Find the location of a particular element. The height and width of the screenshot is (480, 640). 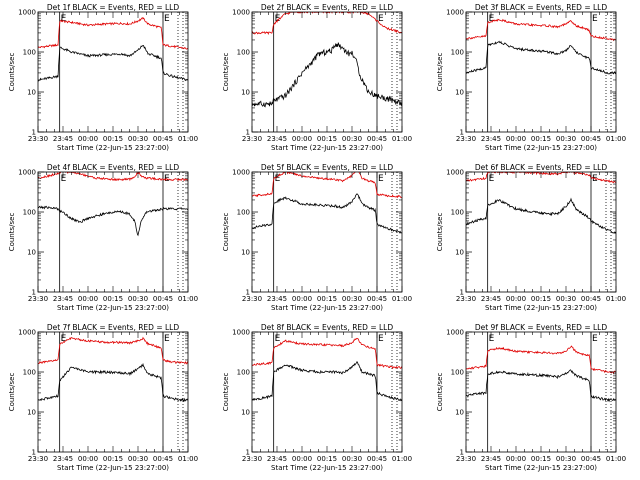

x-tick-label: 00:45 is located at coordinates (377, 299).